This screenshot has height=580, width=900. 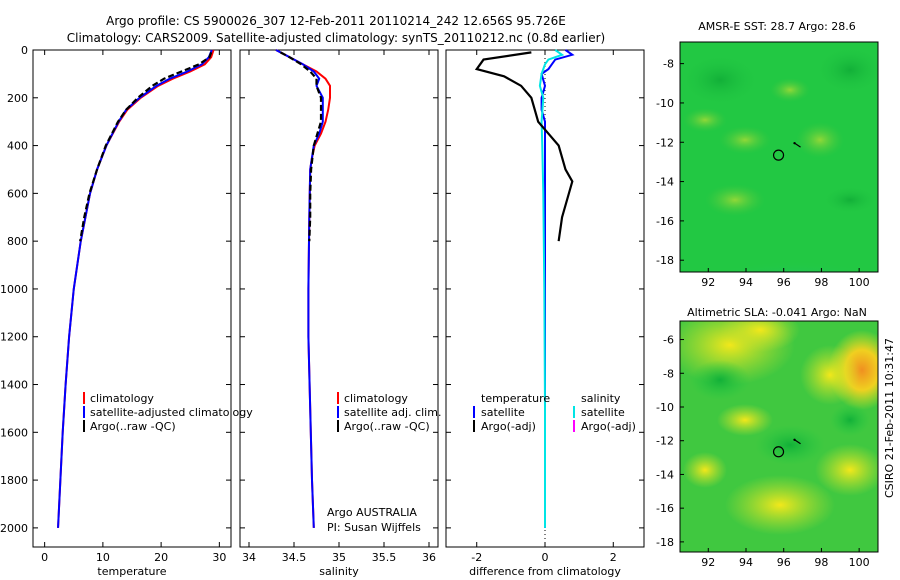 What do you see at coordinates (545, 557) in the screenshot?
I see `difference-xtick-label: 0` at bounding box center [545, 557].